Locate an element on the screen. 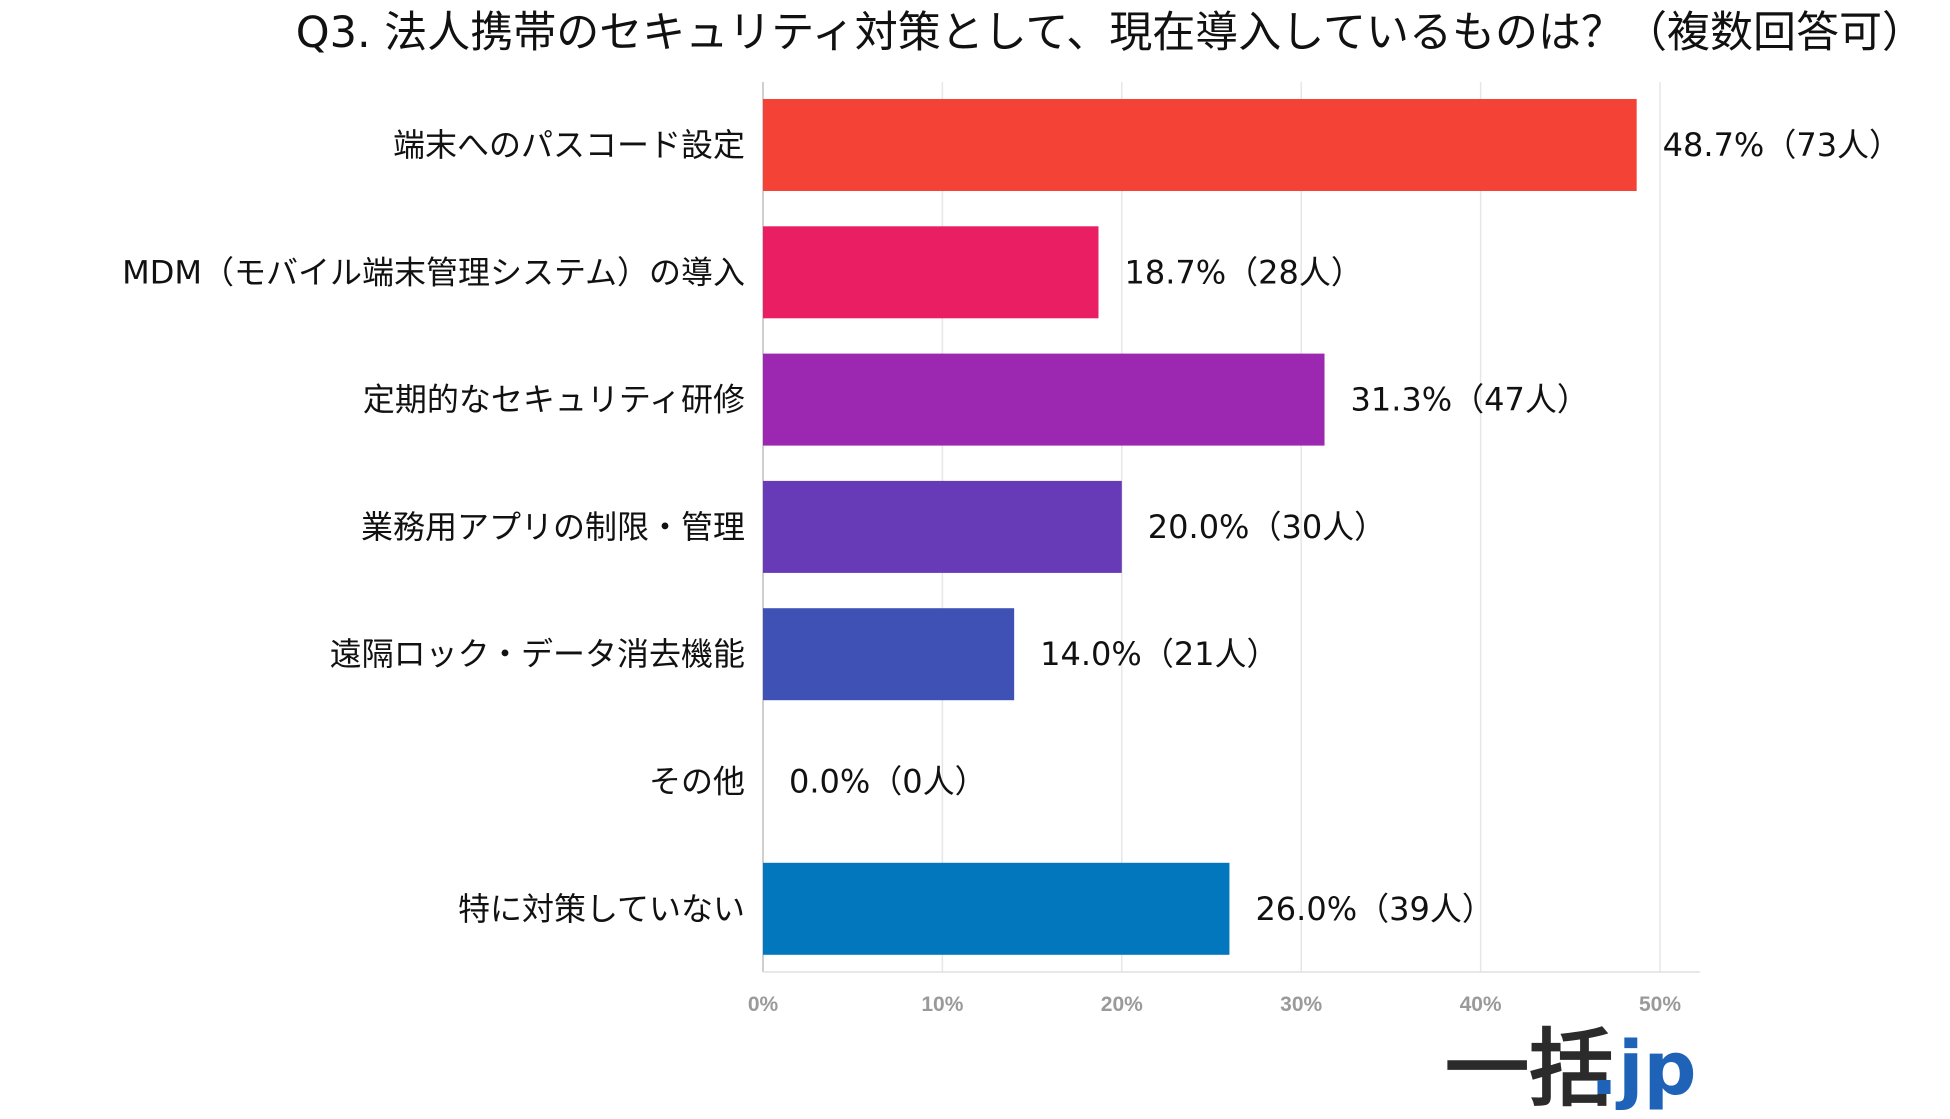 This screenshot has width=1950, height=1119. x-tick-label: 20% is located at coordinates (1122, 1004).